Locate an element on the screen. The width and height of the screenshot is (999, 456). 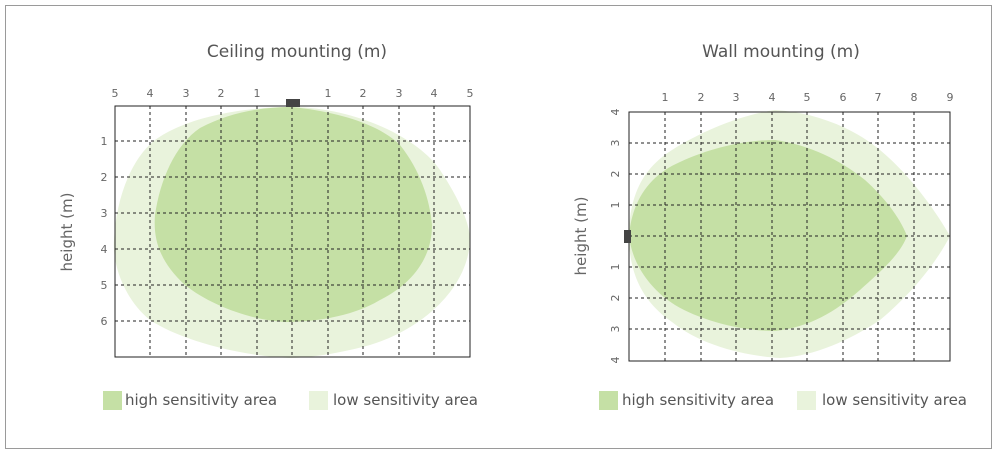
ceiling-title: Ceiling mounting (m) is located at coordinates (297, 52).